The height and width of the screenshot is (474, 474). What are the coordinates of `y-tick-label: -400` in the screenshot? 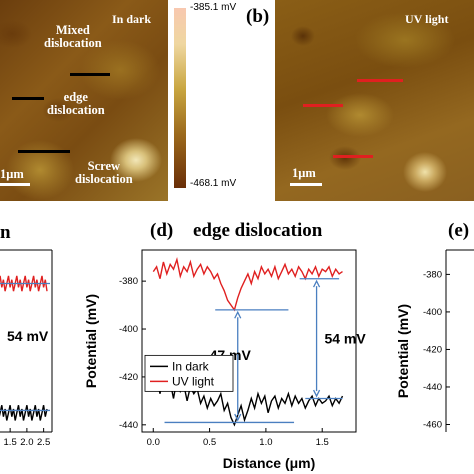 It's located at (128, 329).